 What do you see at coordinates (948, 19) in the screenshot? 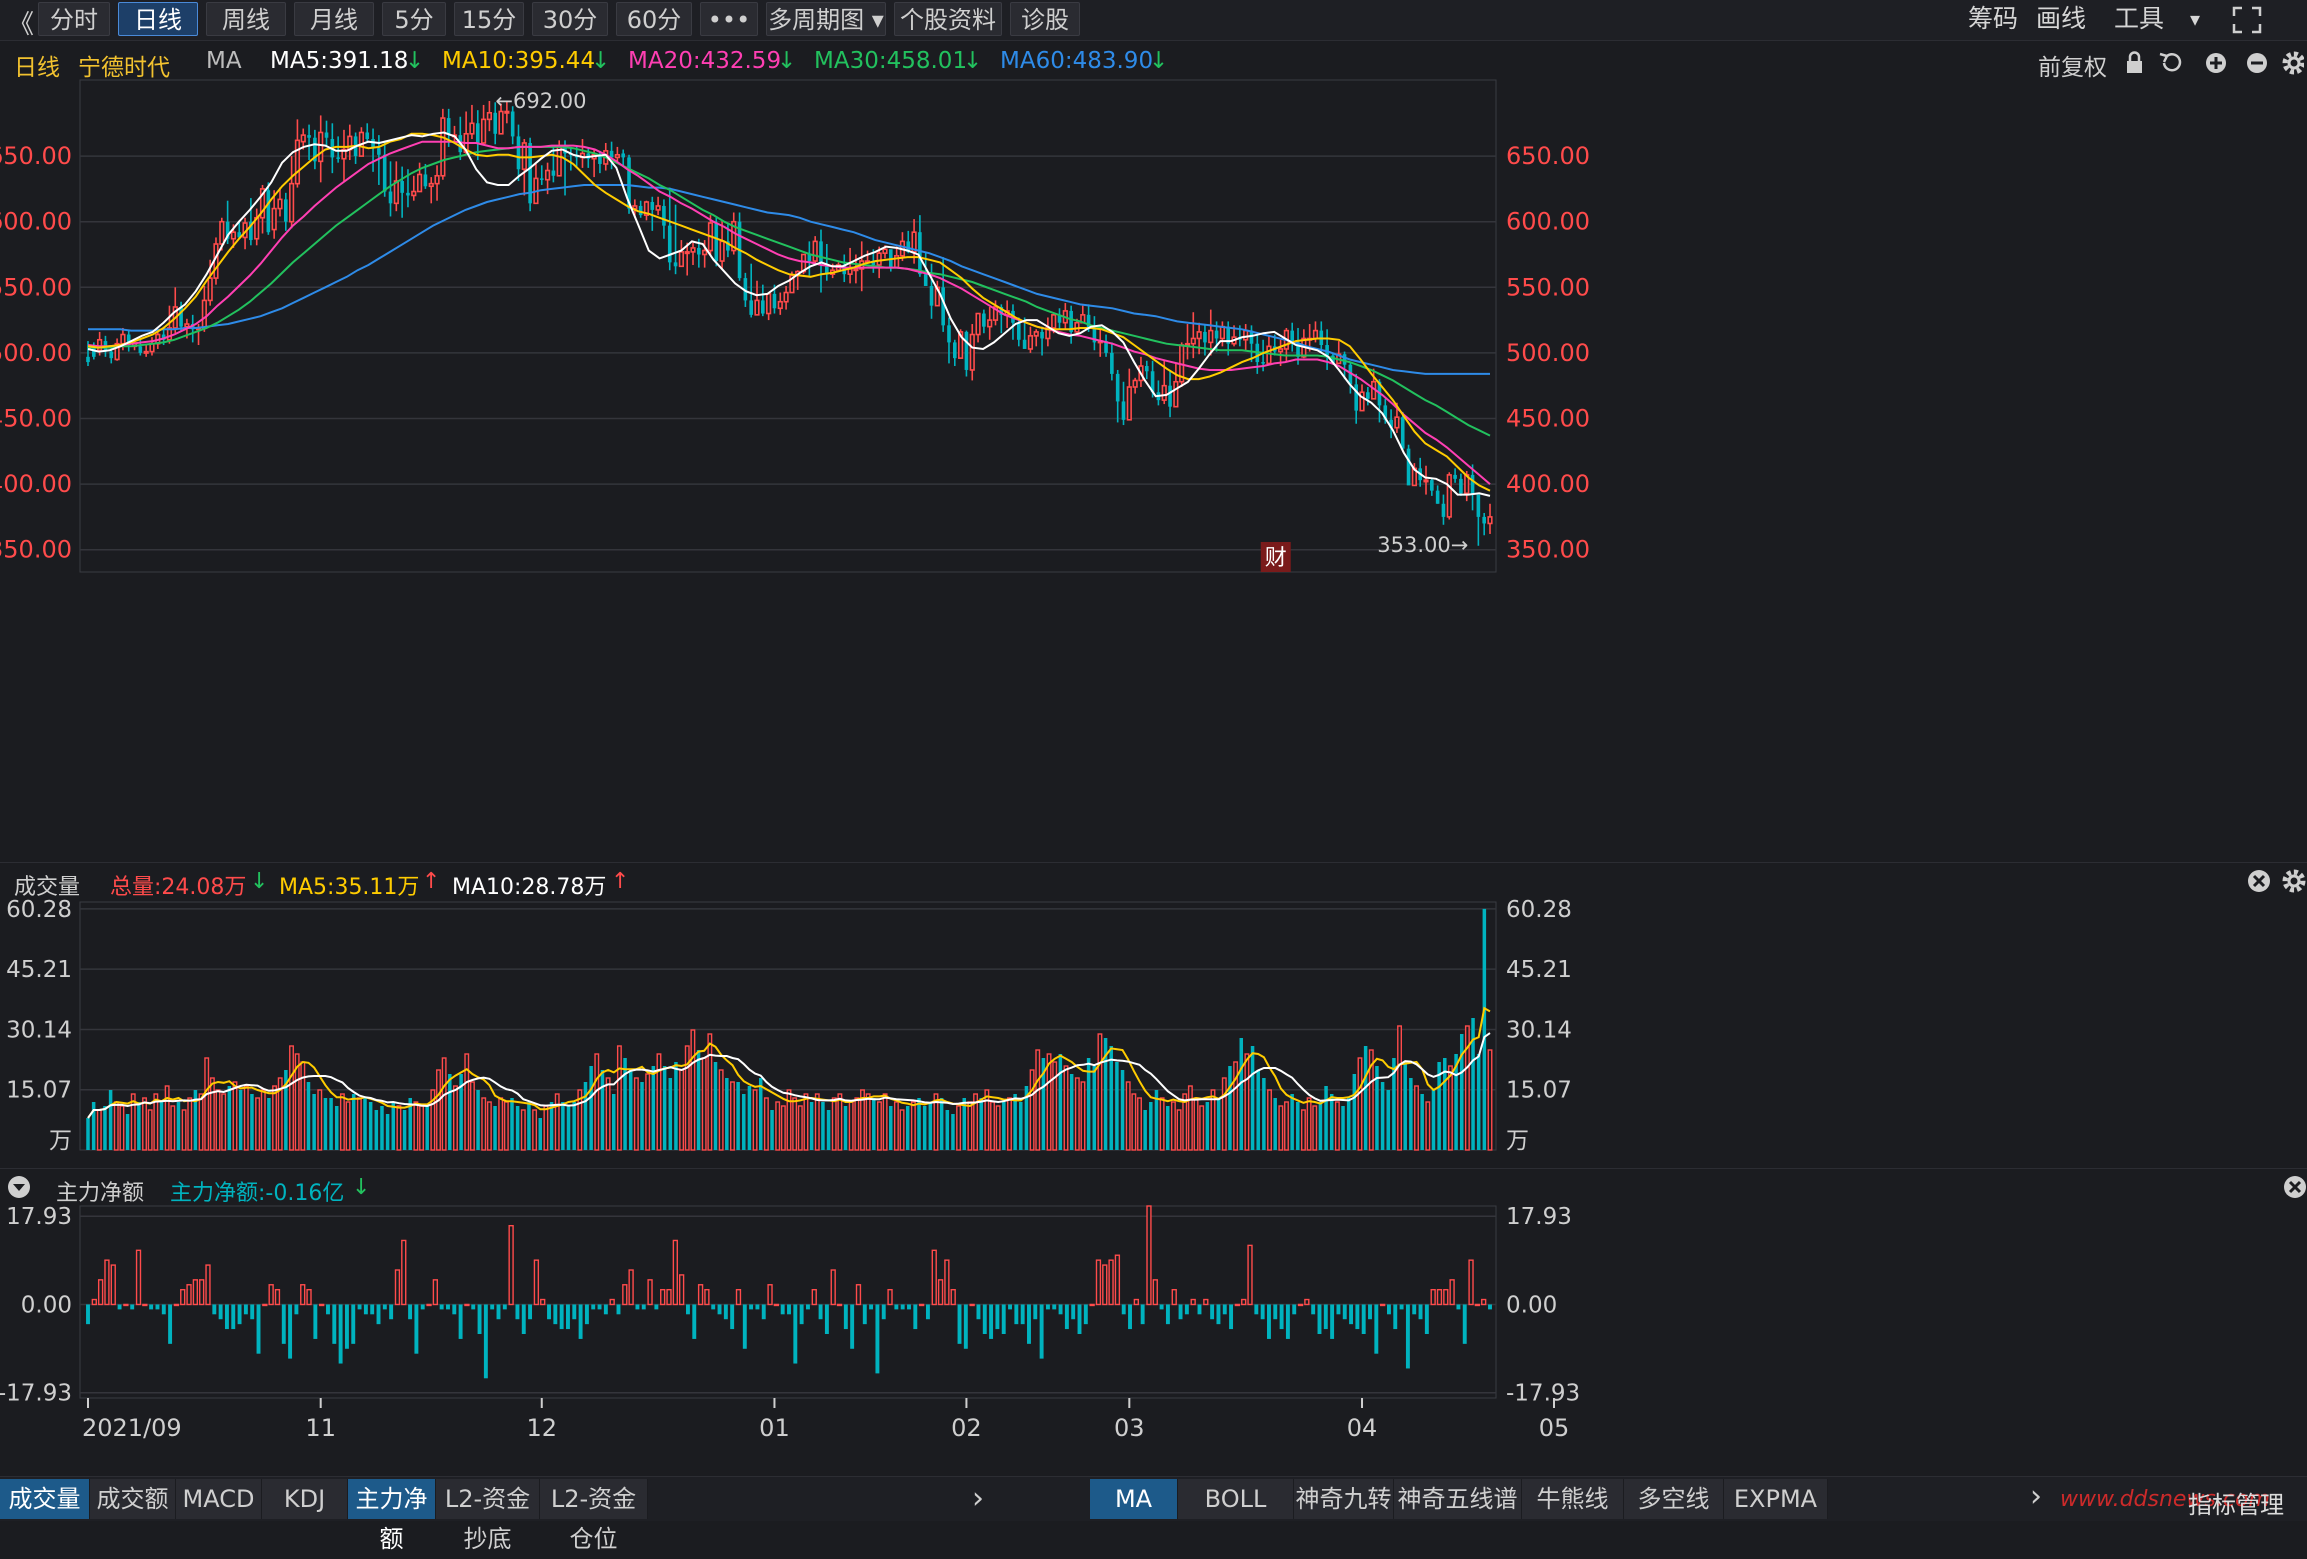
I see `stock-profile-button: 个股资料` at bounding box center [948, 19].